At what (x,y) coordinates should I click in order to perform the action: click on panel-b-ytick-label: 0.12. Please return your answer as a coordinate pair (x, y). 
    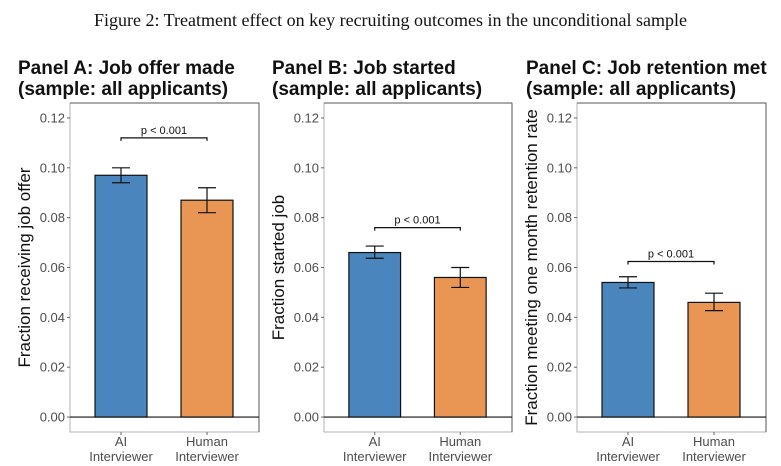
    Looking at the image, I should click on (306, 117).